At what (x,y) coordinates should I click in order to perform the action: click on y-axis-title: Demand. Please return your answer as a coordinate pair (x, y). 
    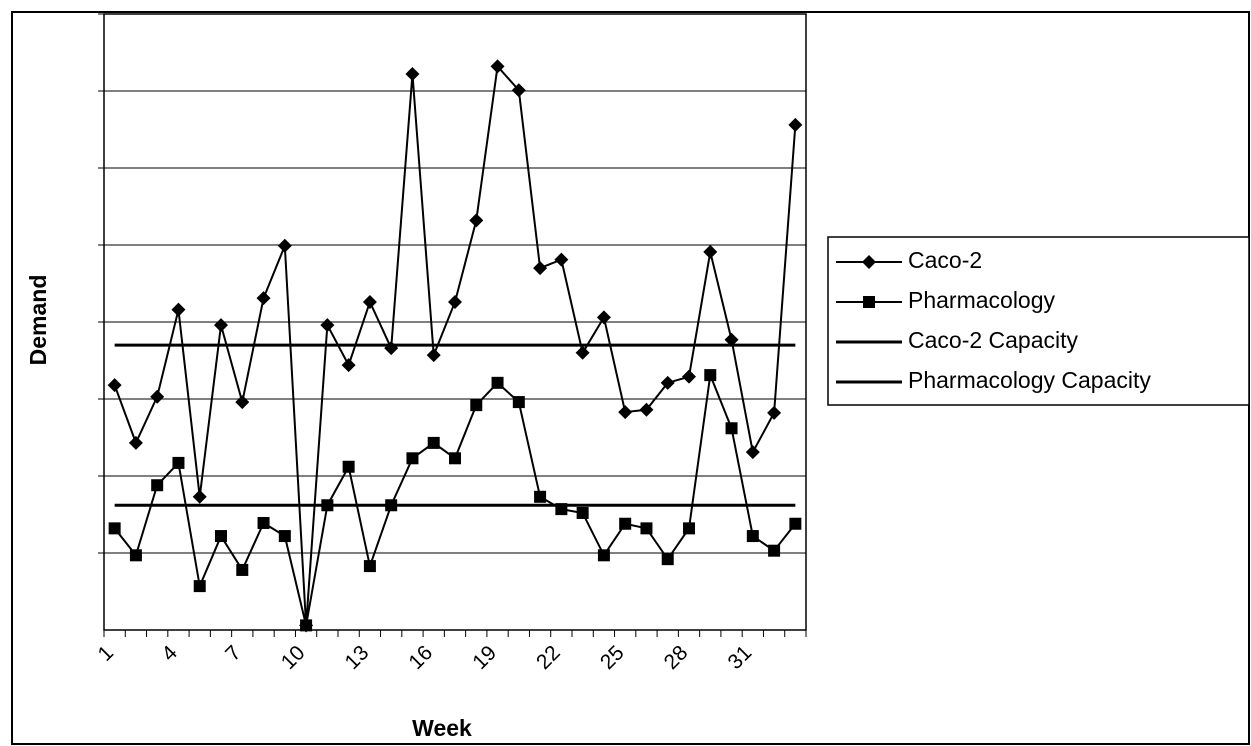
    Looking at the image, I should click on (38, 320).